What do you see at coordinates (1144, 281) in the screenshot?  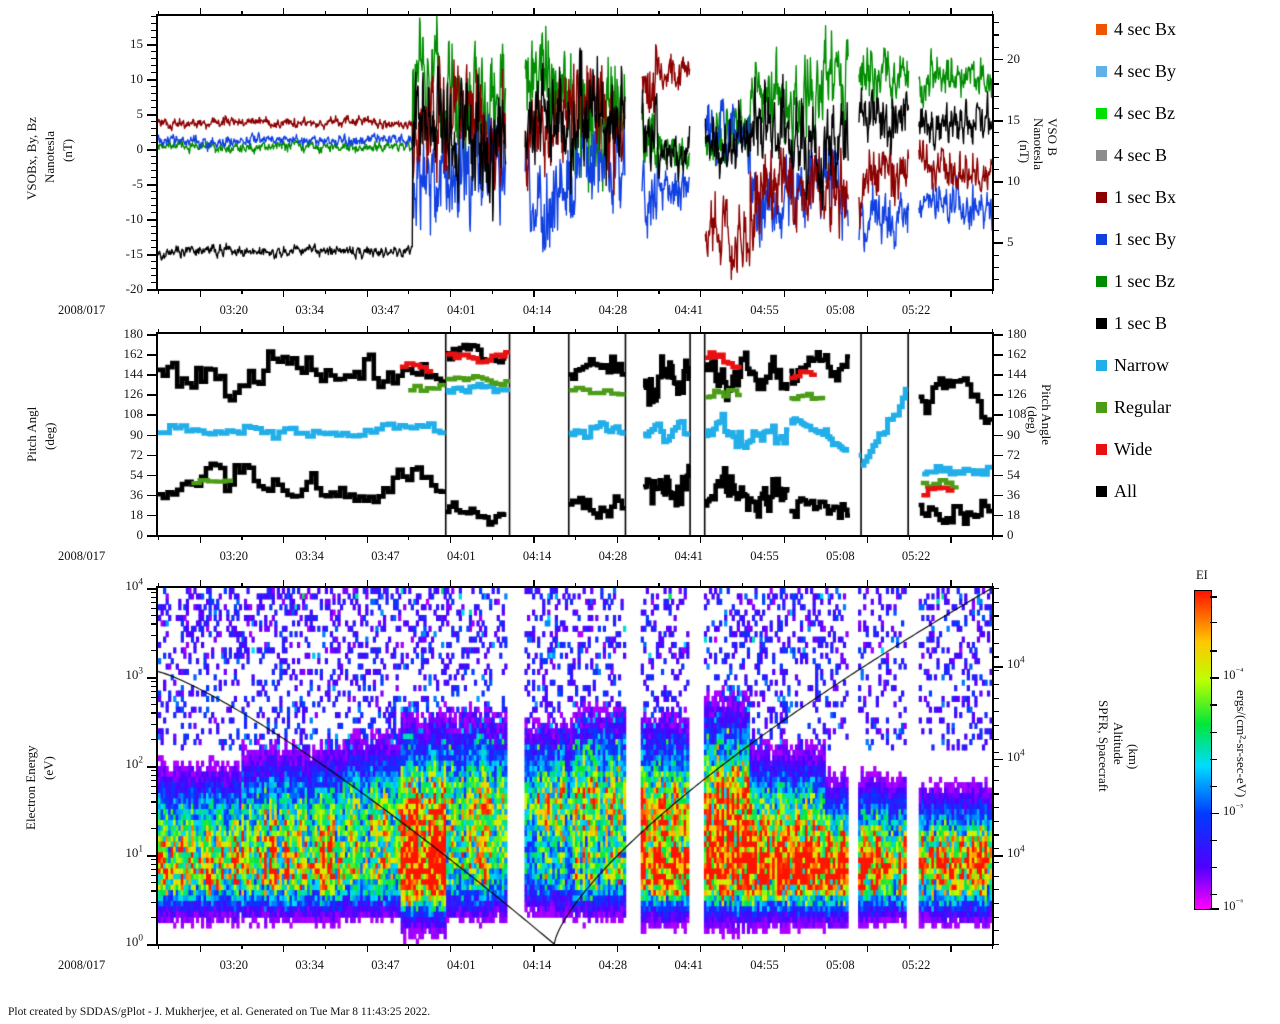 I see `legend-label: 1 sec Bz` at bounding box center [1144, 281].